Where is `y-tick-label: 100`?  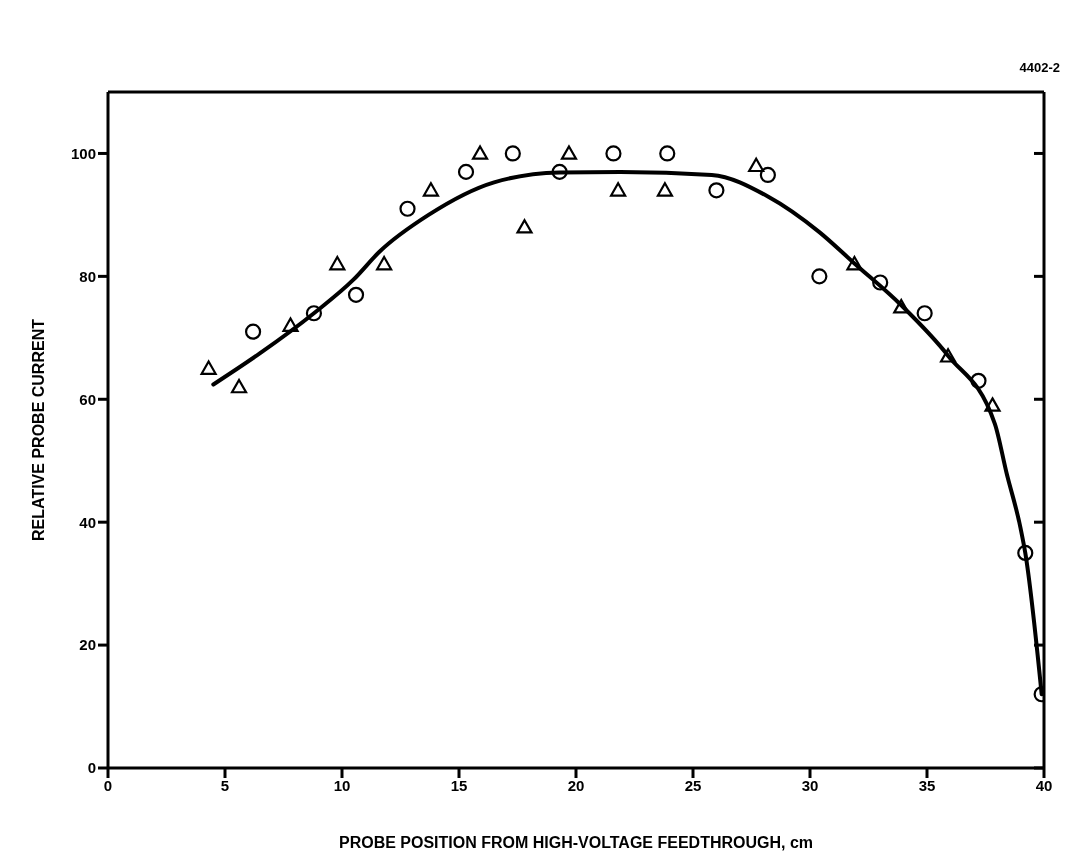
y-tick-label: 100 is located at coordinates (83, 153).